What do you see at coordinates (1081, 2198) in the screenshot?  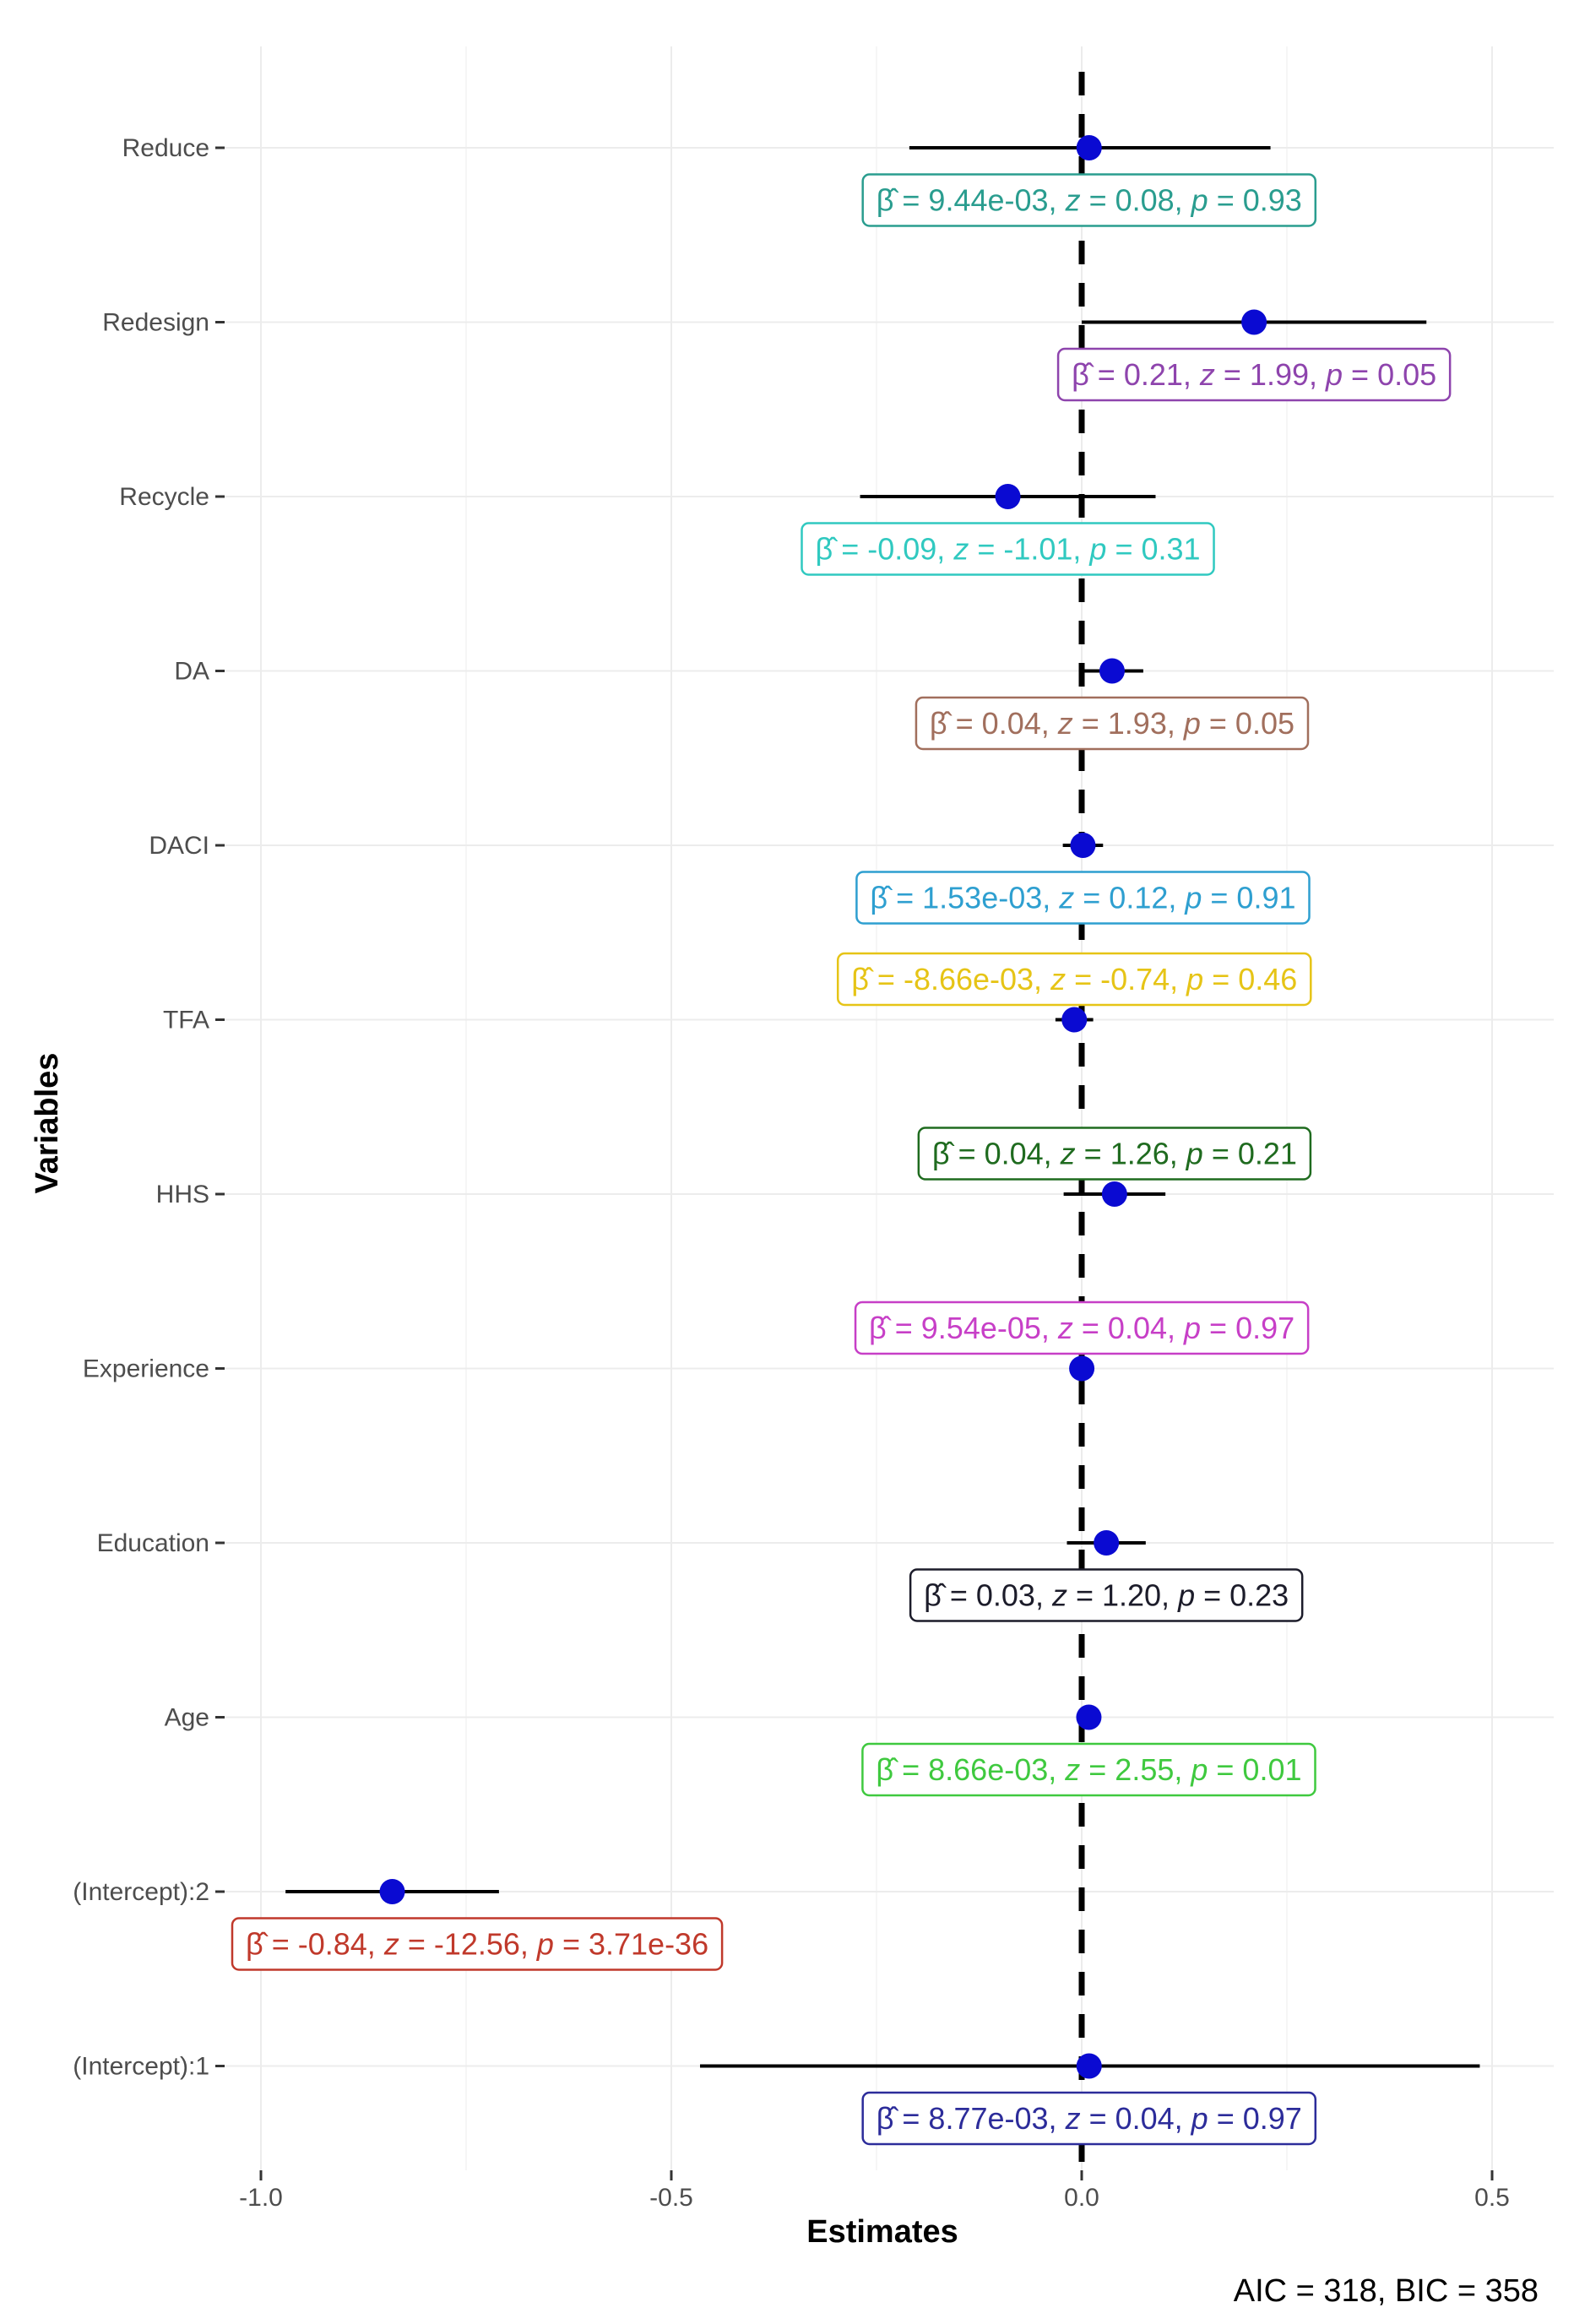 I see `x-tick-label: 0.0` at bounding box center [1081, 2198].